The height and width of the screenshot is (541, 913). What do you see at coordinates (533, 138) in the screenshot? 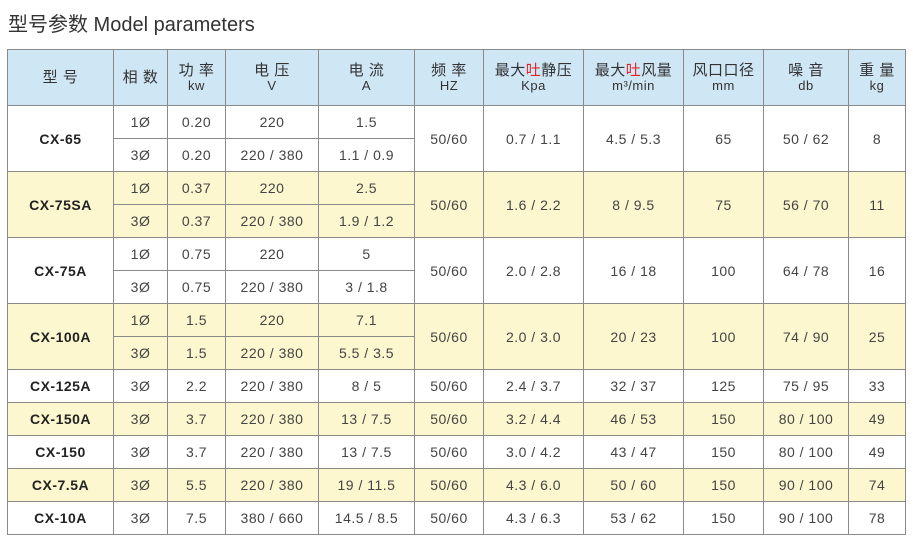
I see `pressure-cell: 0.7 / 1.1` at bounding box center [533, 138].